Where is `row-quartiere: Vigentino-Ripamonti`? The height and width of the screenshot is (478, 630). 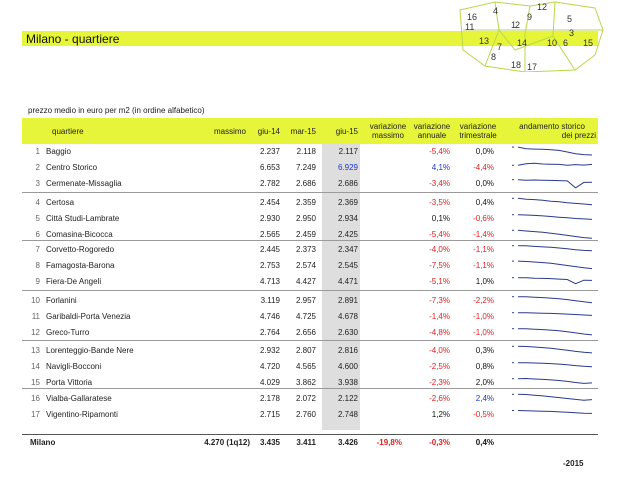 row-quartiere: Vigentino-Ripamonti is located at coordinates (82, 414).